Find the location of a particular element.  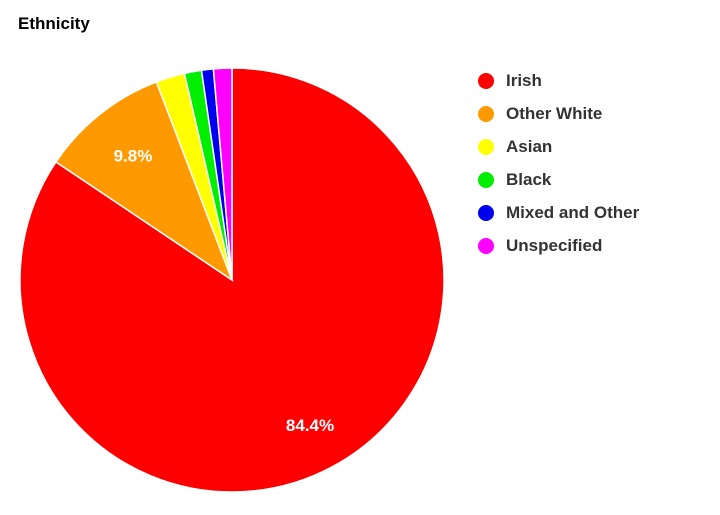

data-label: 84.4% is located at coordinates (310, 425).